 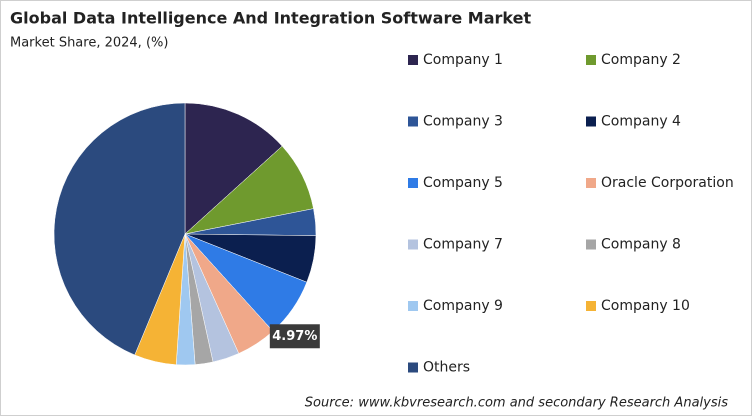 I want to click on legend-label: Company 7, so click(x=463, y=245).